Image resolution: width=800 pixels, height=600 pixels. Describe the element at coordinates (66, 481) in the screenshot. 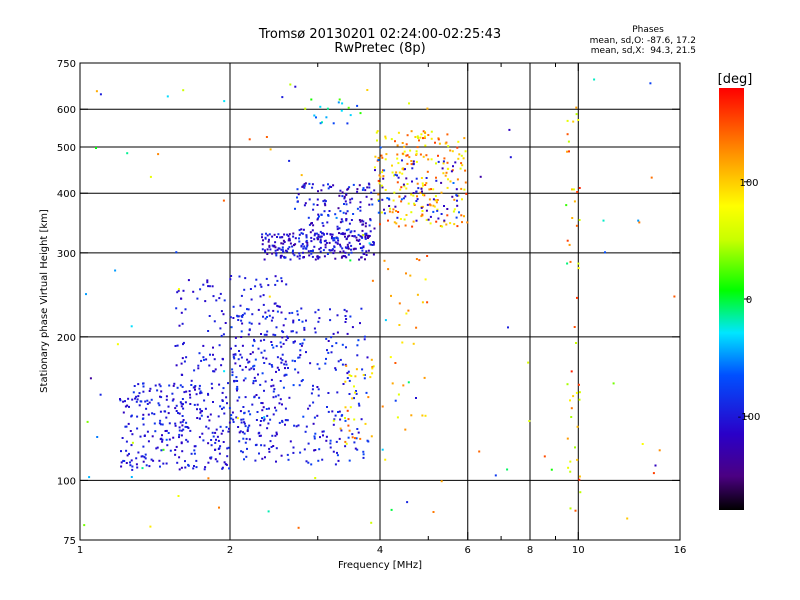

I see `y-tick-label: 100` at that location.